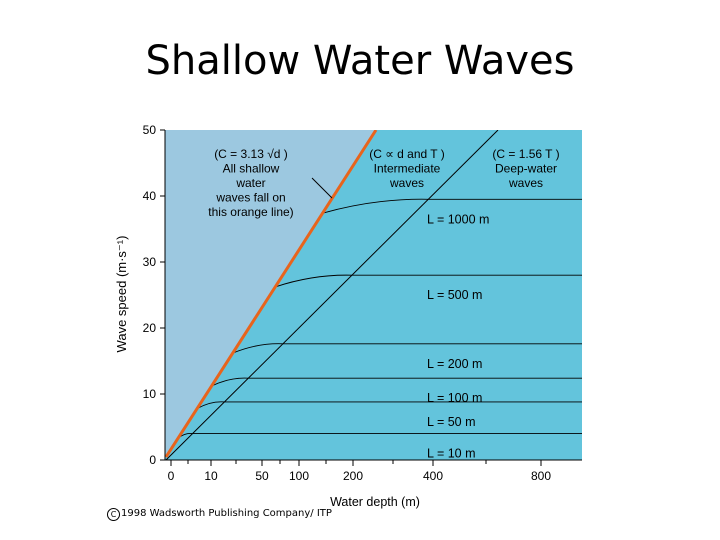  I want to click on annotation-line: All shallow, so click(251, 169).